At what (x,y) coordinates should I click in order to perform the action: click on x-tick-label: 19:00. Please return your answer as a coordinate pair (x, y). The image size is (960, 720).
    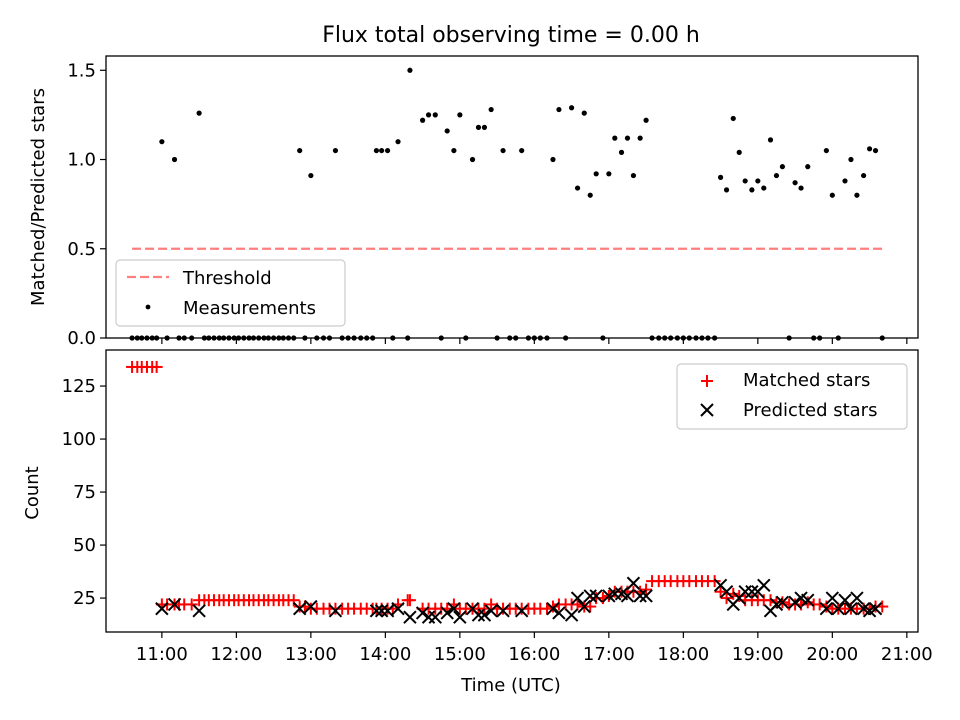
    Looking at the image, I should click on (758, 654).